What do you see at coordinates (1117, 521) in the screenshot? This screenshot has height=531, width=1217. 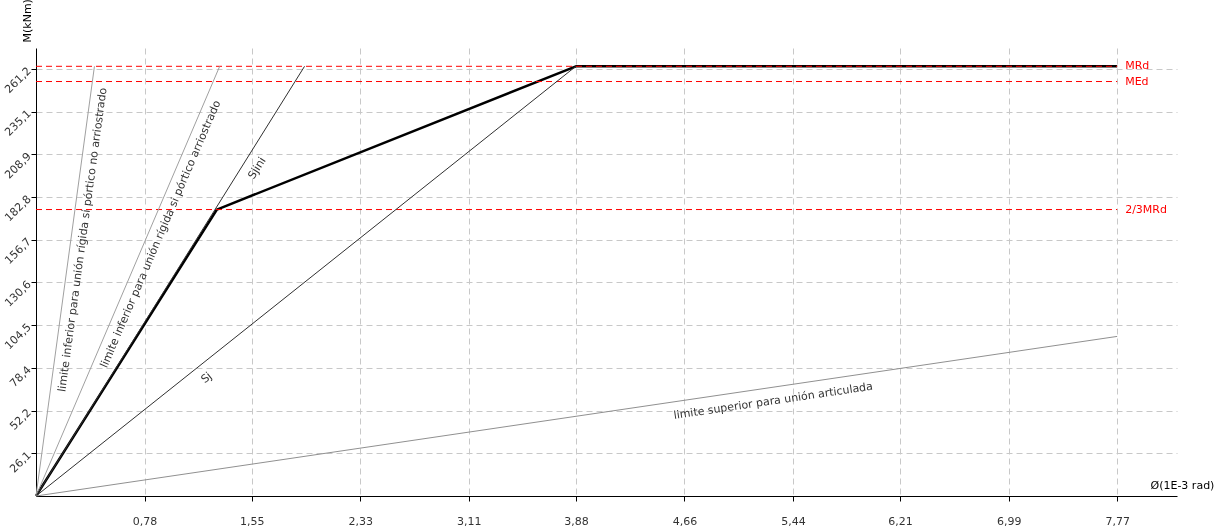 I see `x-tick-label: 7,77` at bounding box center [1117, 521].